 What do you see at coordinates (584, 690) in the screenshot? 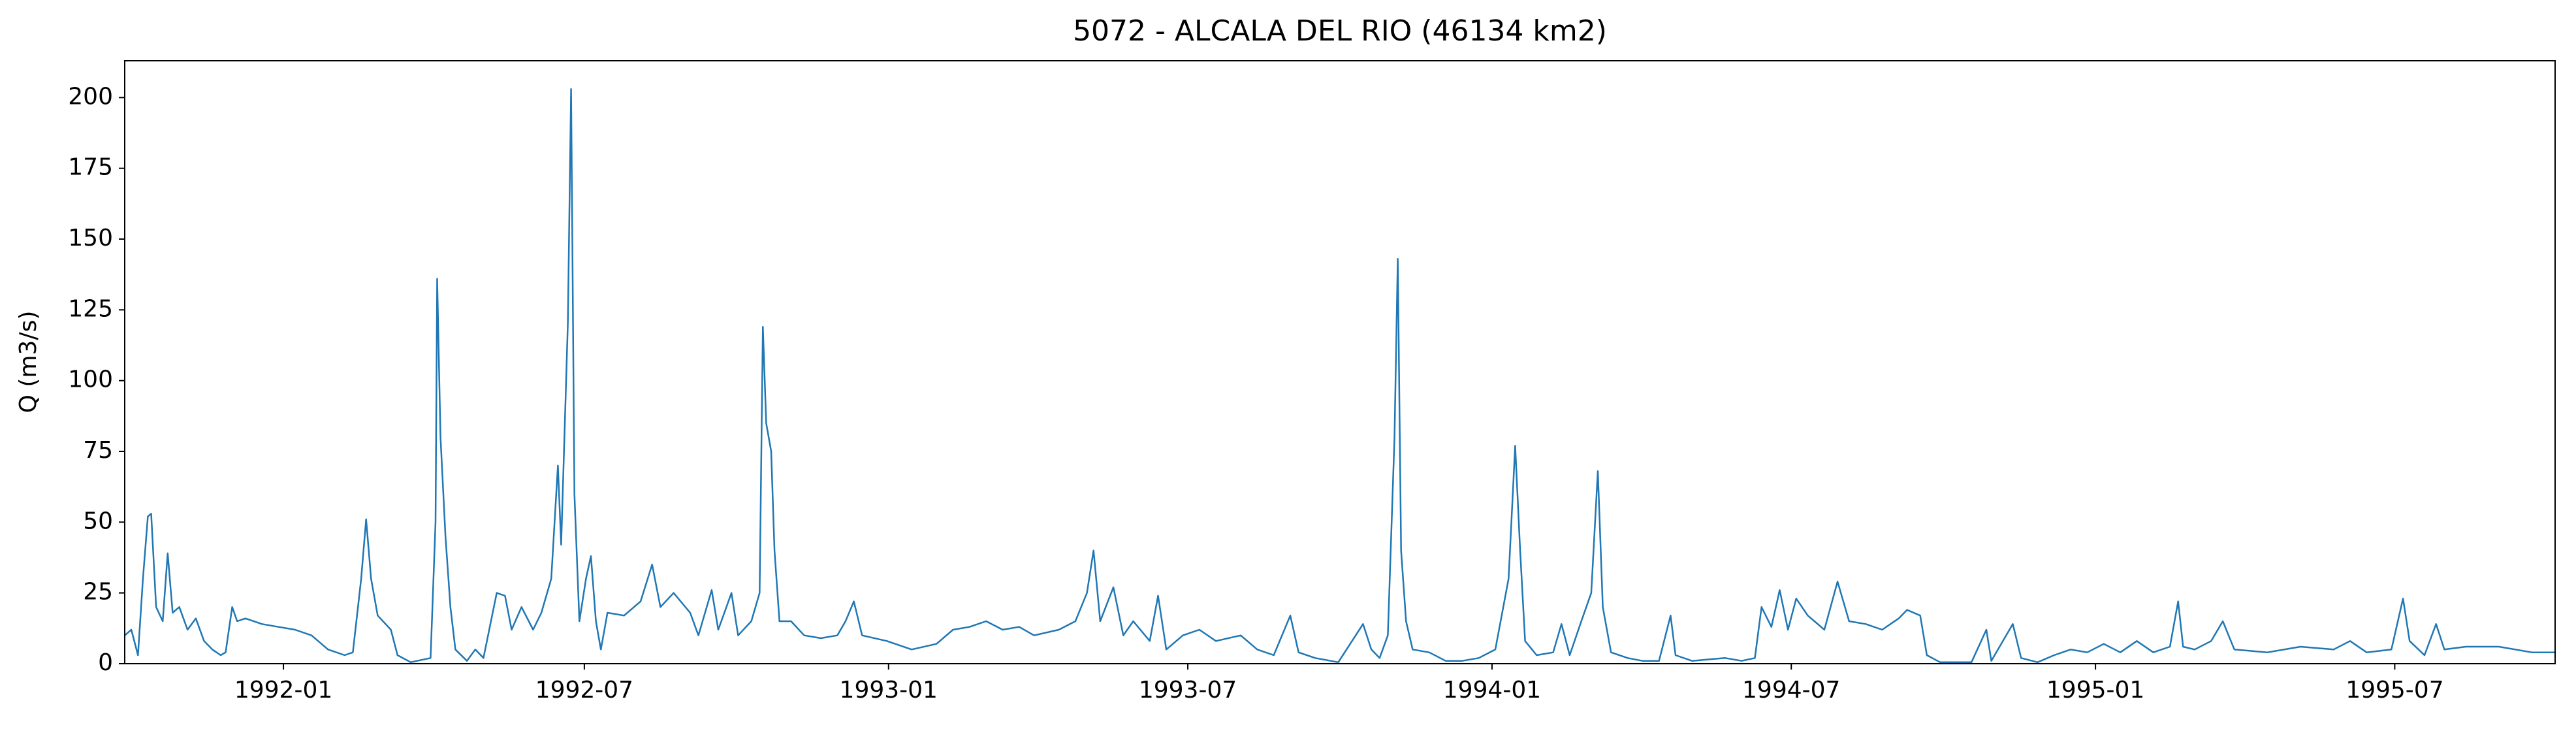
I see `x-tick-label: 1992-07` at bounding box center [584, 690].